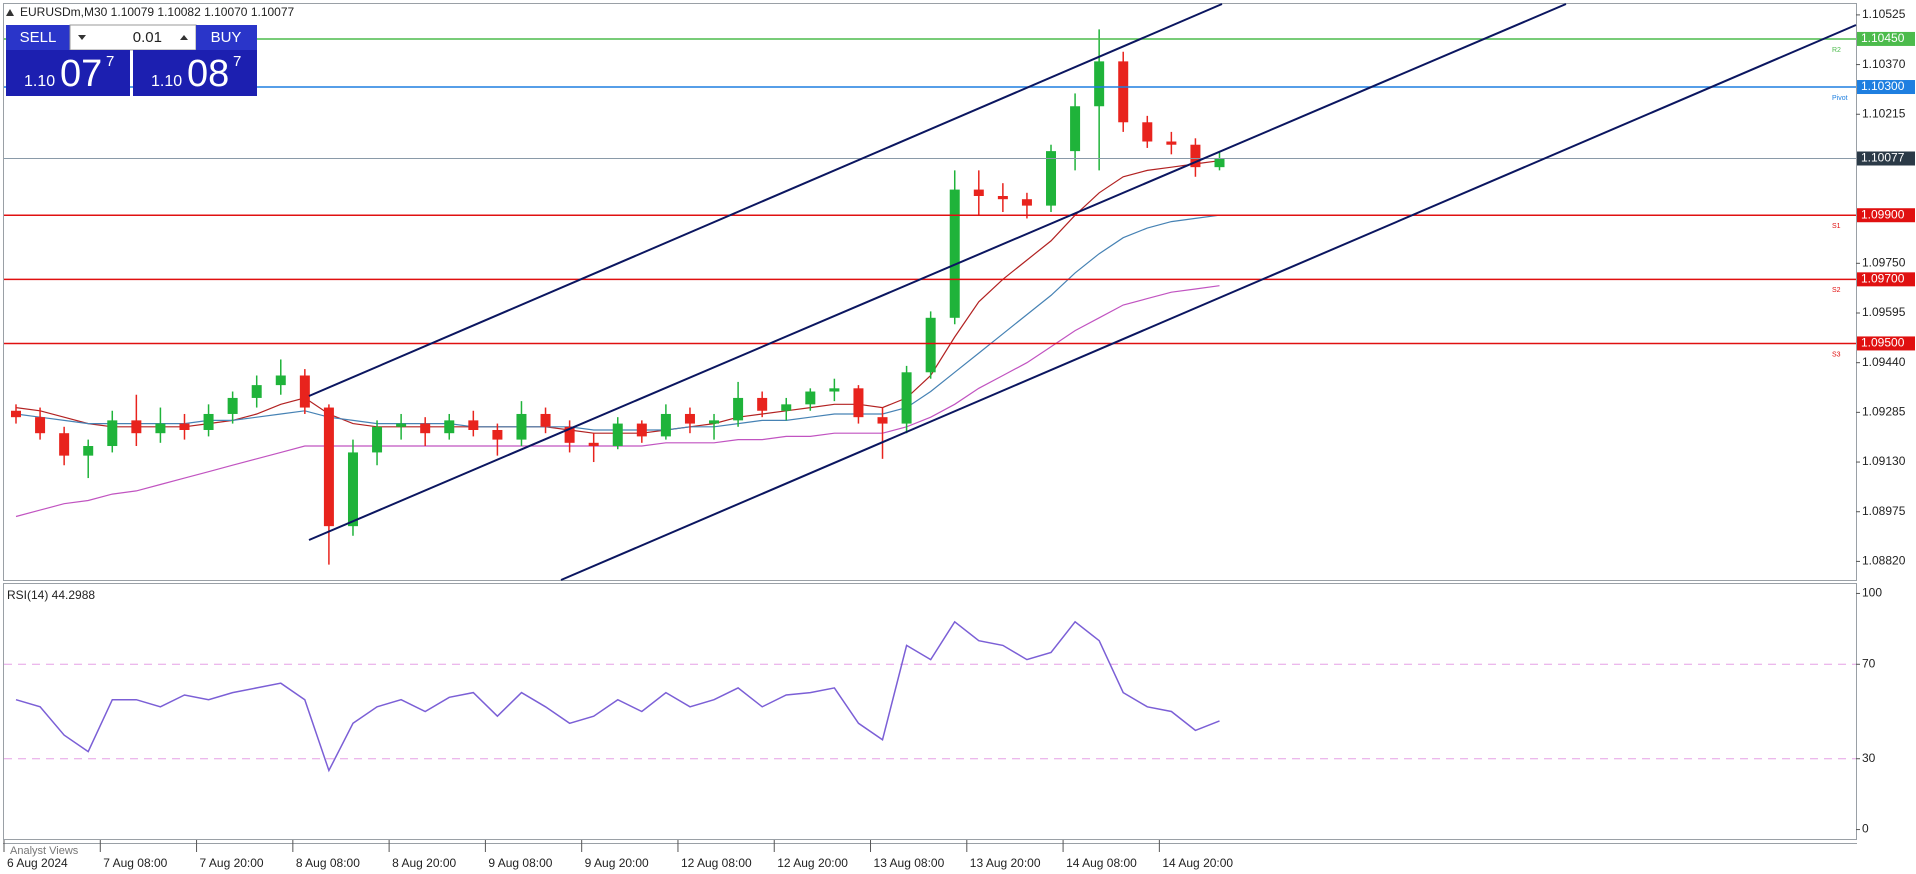 This screenshot has width=1916, height=874. Describe the element at coordinates (44, 851) in the screenshot. I see `analyst-views-tab: Analyst Views` at that location.